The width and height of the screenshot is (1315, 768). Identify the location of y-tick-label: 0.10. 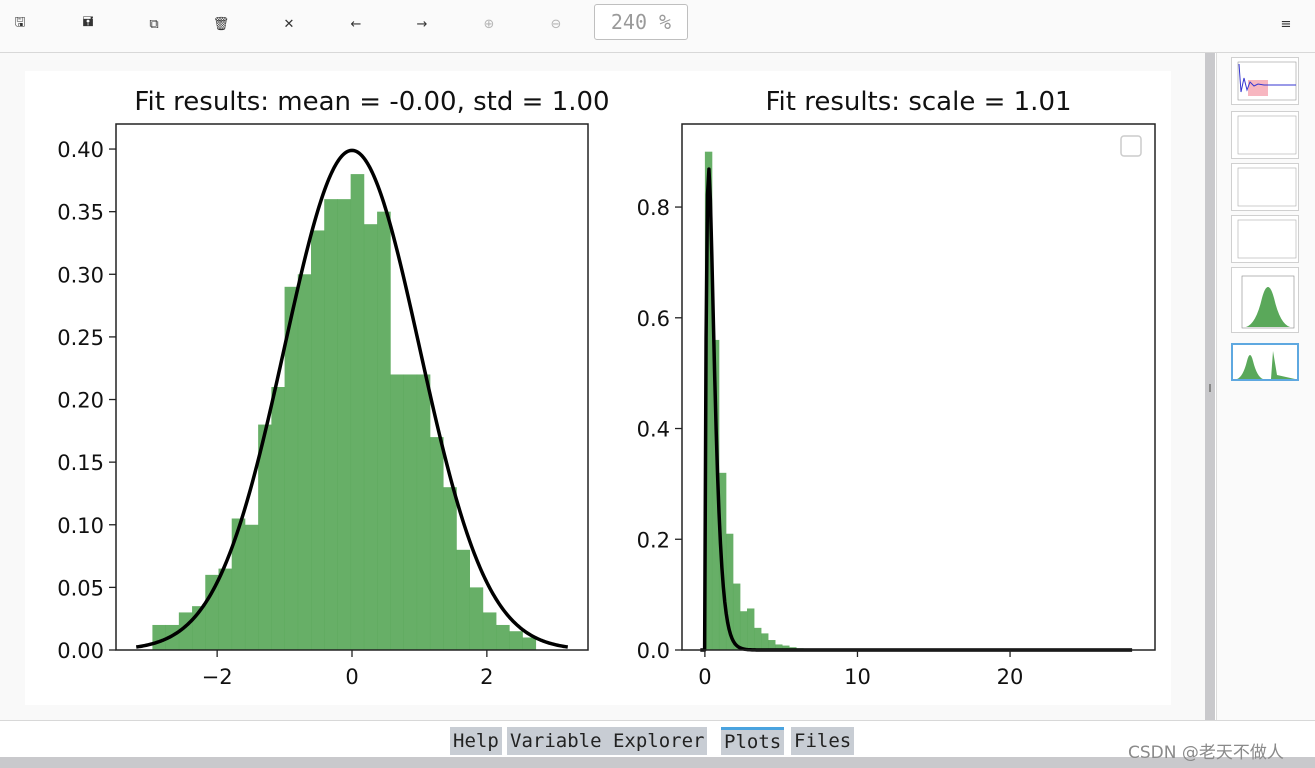
(80, 526).